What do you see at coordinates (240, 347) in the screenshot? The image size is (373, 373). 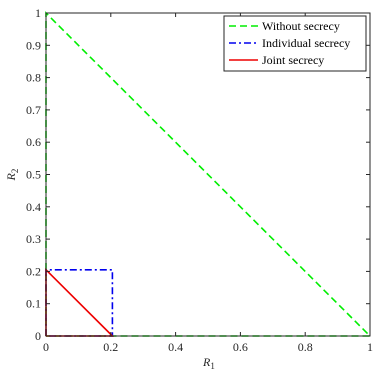 I see `x-tick-label: 0.6` at bounding box center [240, 347].